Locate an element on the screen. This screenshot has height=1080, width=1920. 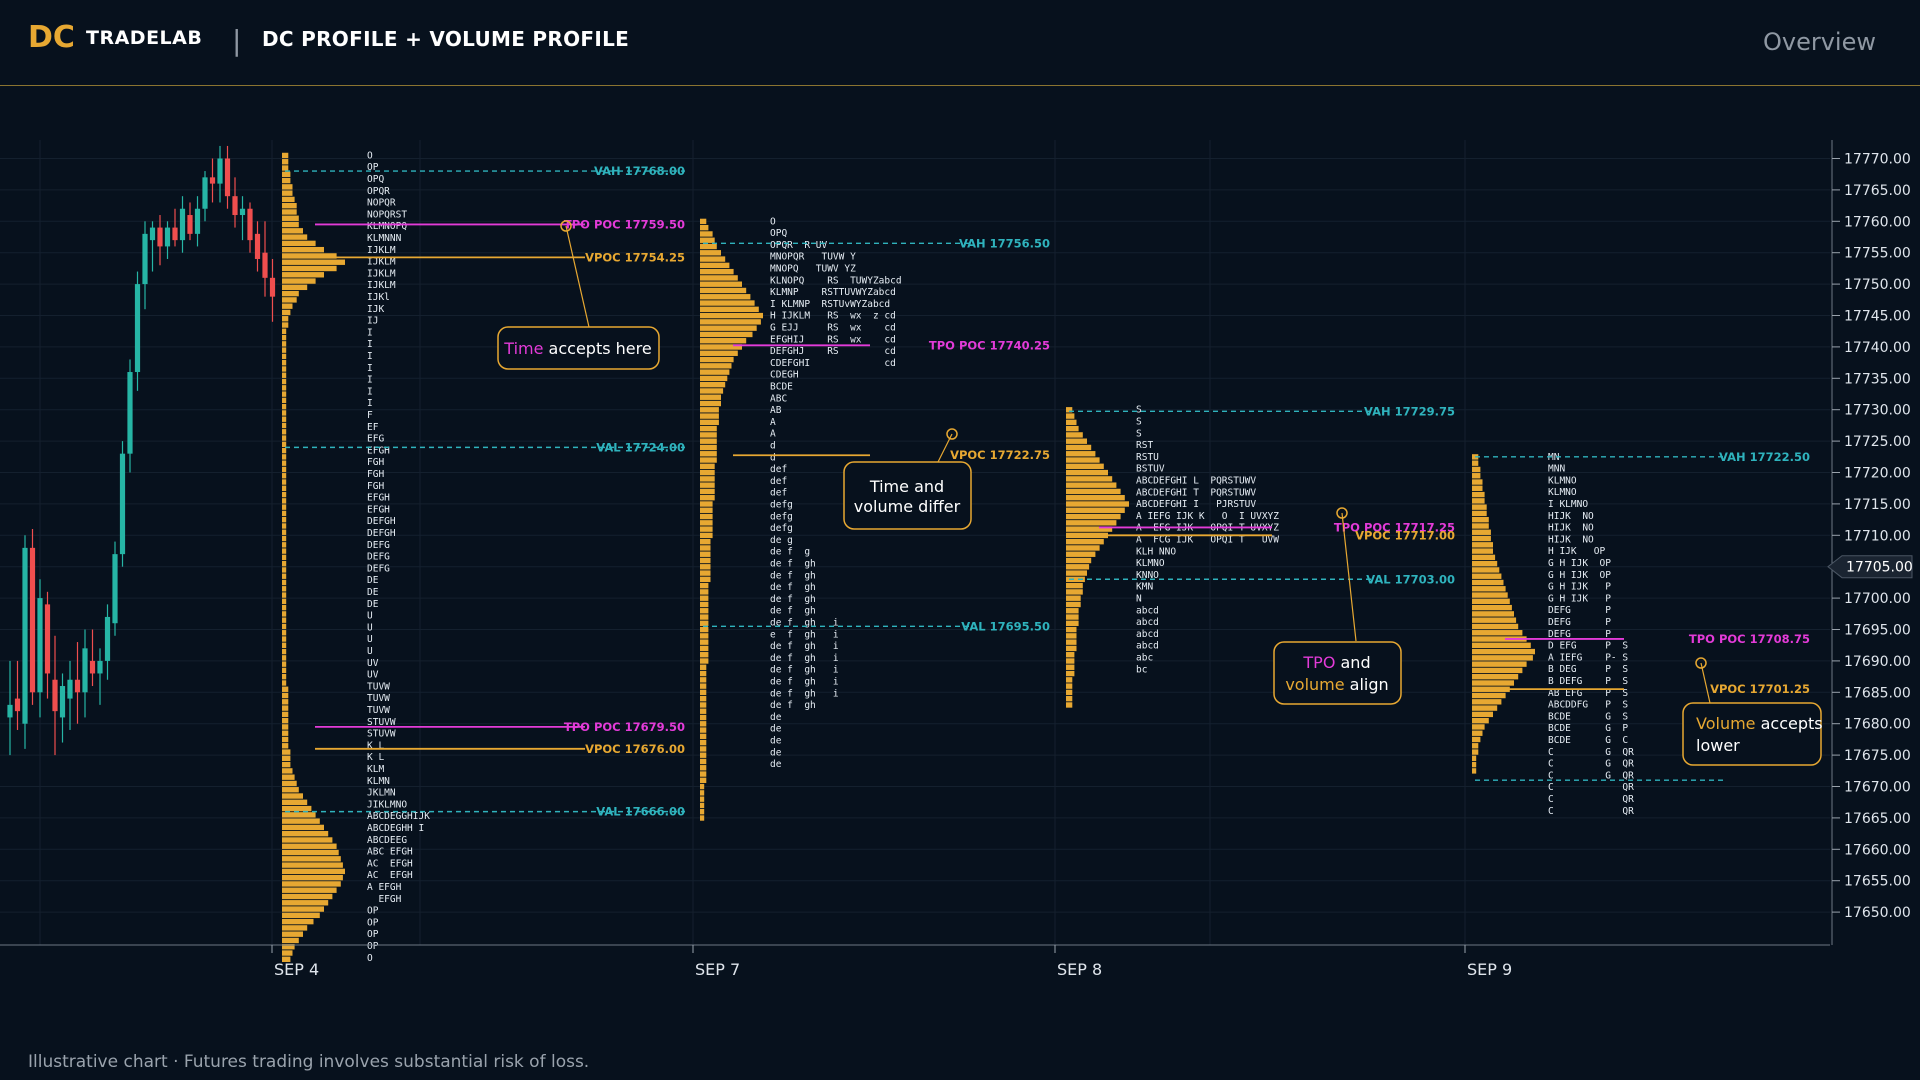
vpoc-poc-label: VPOC 17722.75 is located at coordinates (1000, 455).